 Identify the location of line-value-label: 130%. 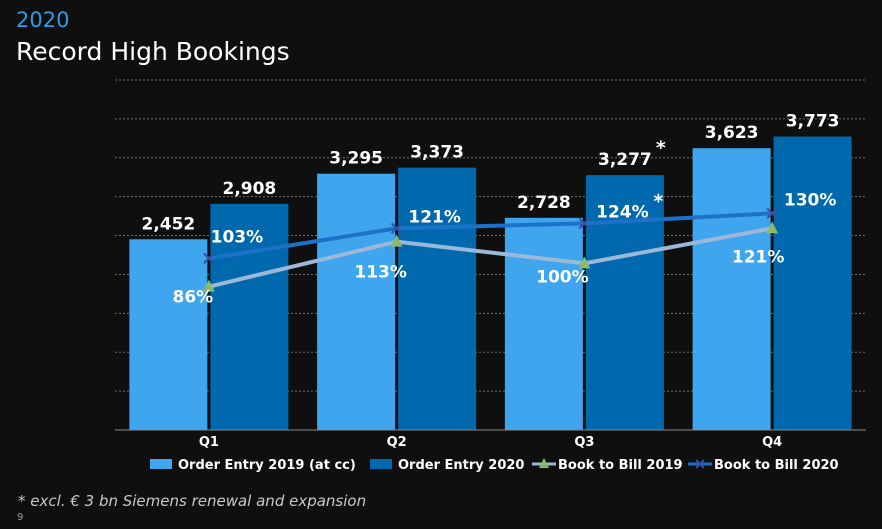
(810, 200).